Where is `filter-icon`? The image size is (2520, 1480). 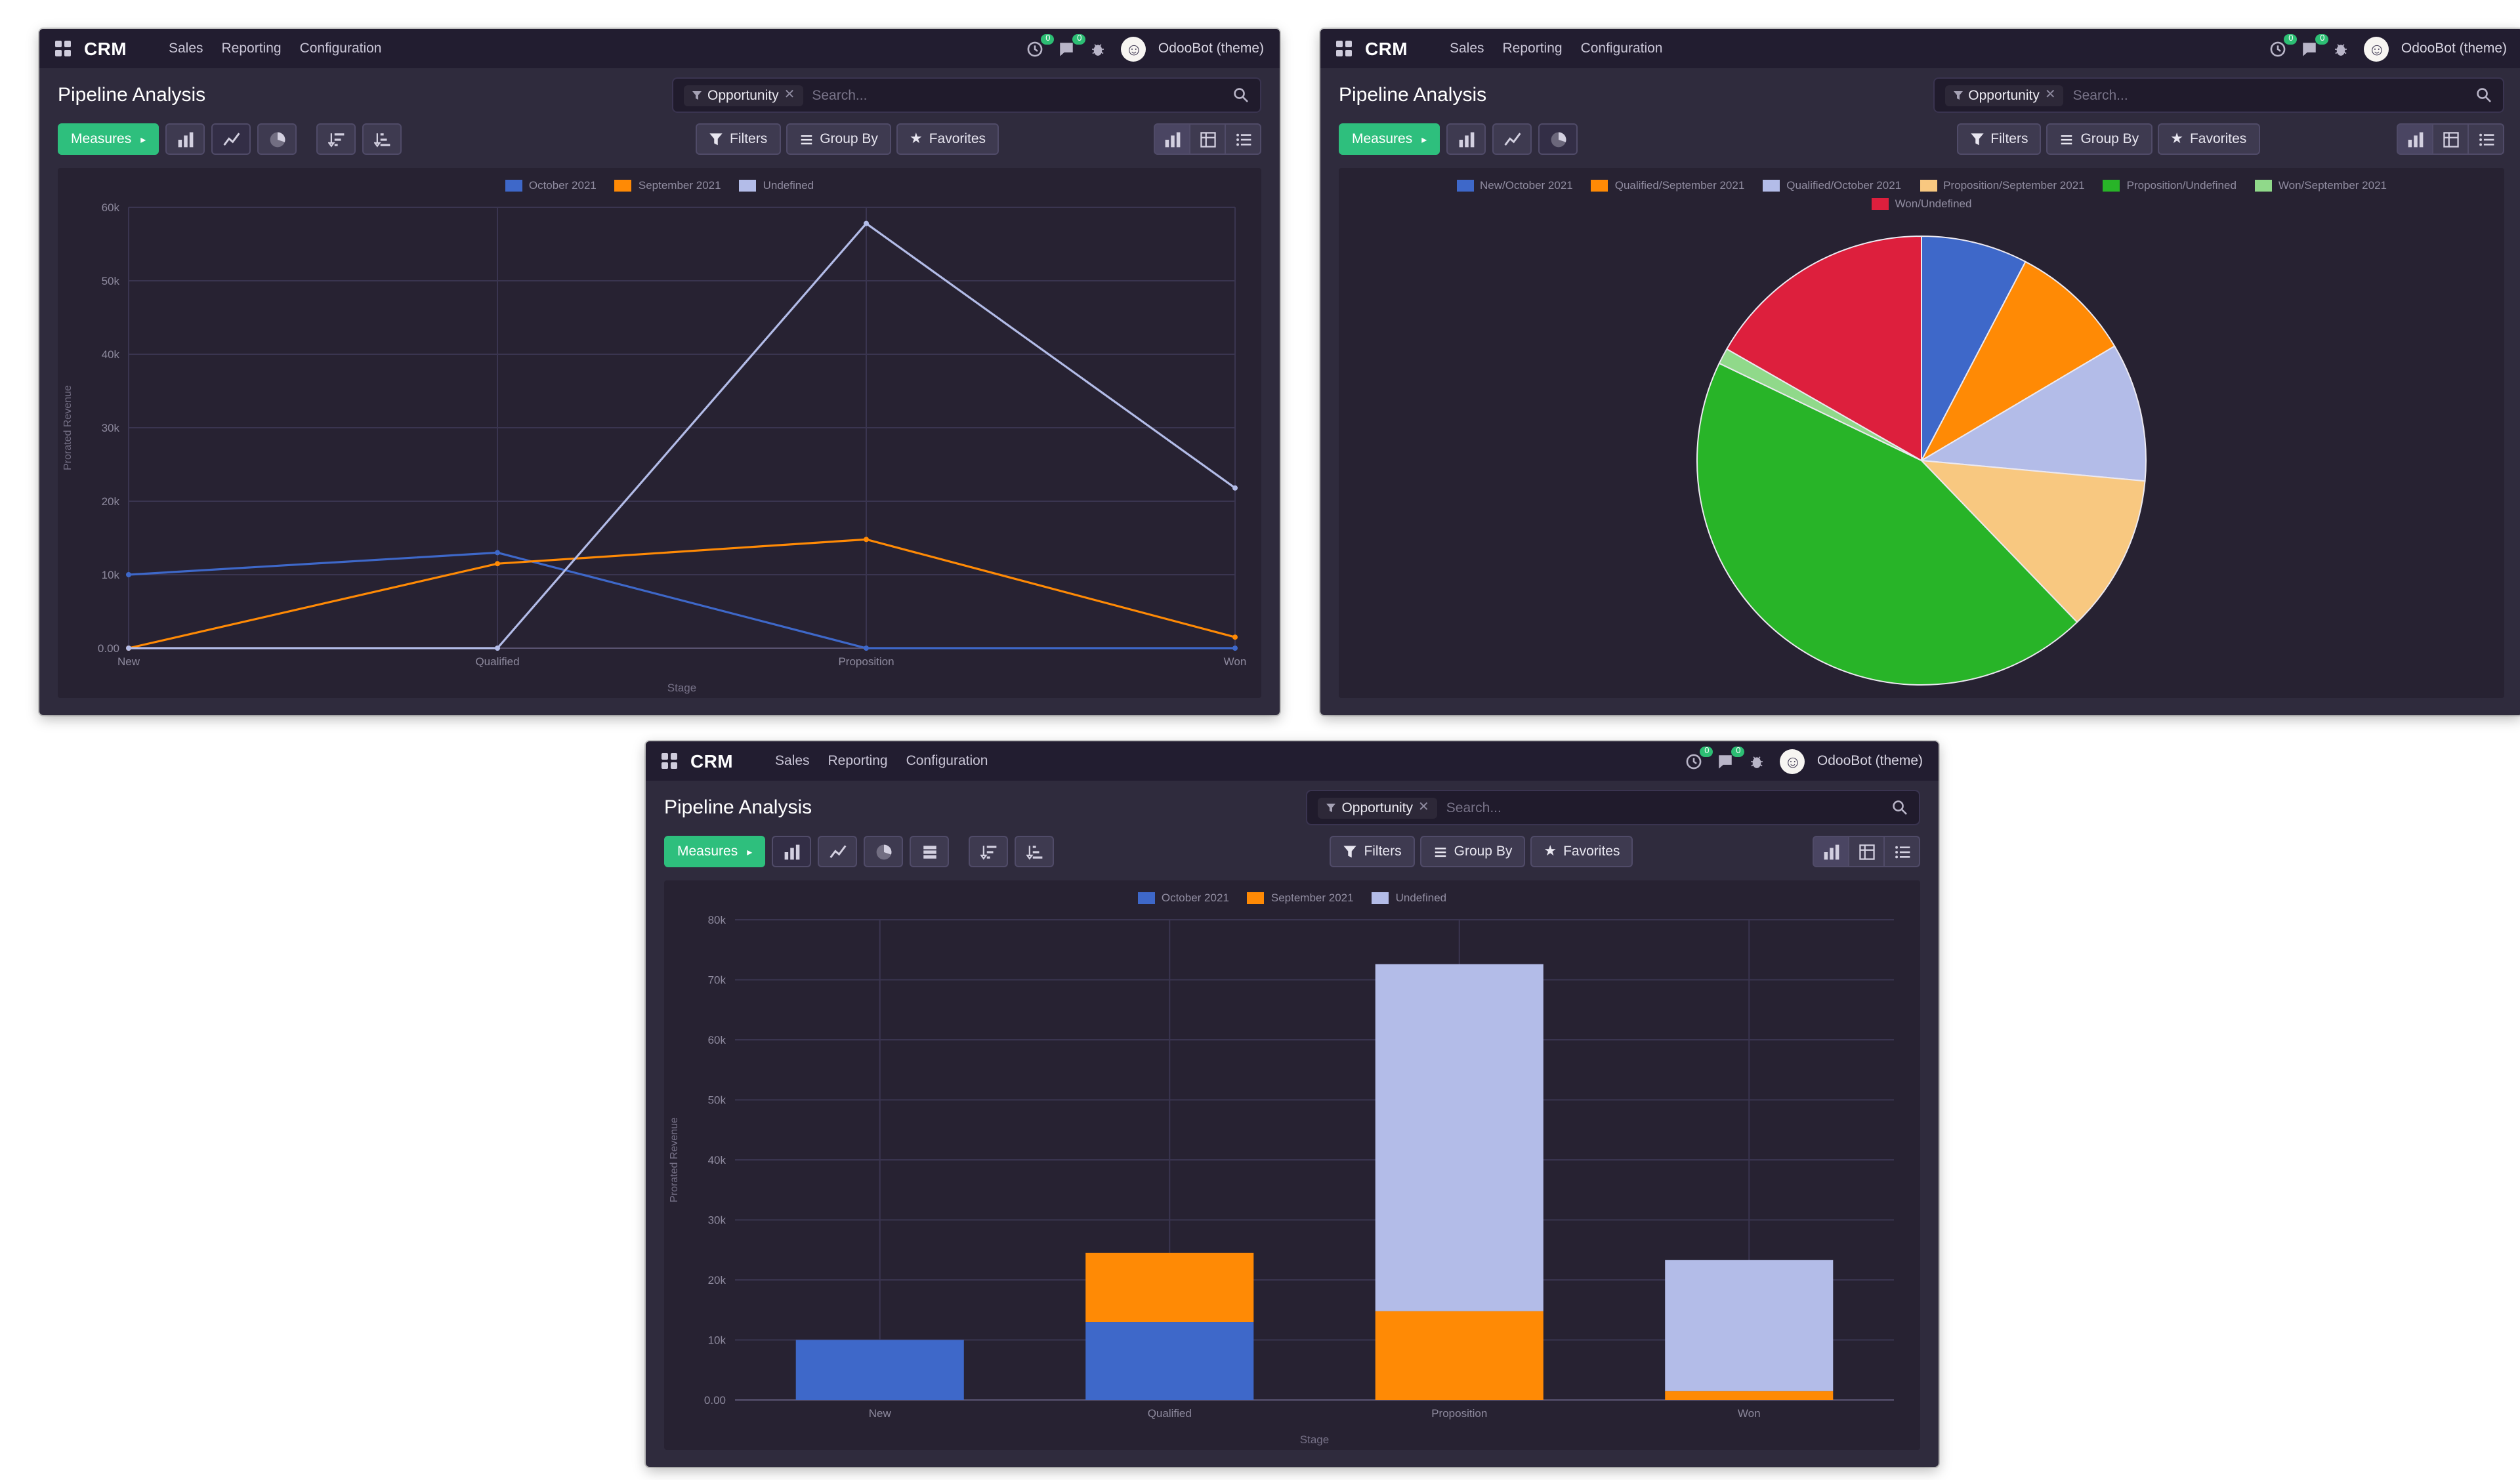 filter-icon is located at coordinates (697, 95).